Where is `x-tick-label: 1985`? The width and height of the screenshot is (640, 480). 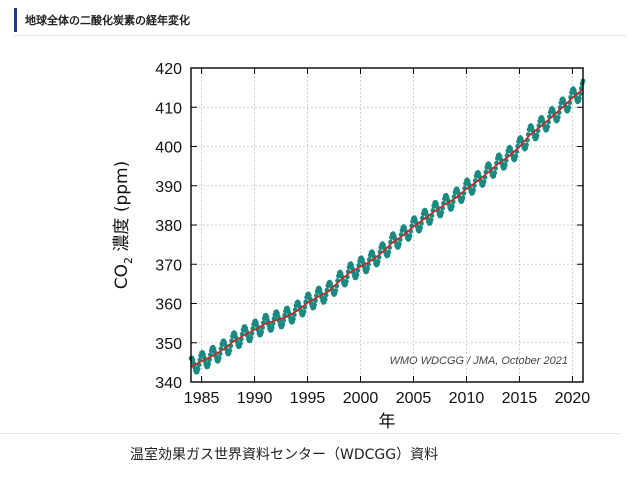 x-tick-label: 1985 is located at coordinates (202, 398).